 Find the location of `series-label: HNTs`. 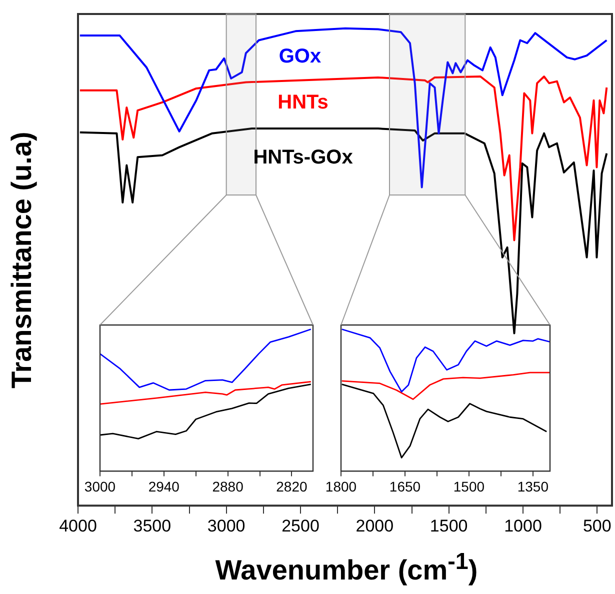

series-label: HNTs is located at coordinates (303, 103).